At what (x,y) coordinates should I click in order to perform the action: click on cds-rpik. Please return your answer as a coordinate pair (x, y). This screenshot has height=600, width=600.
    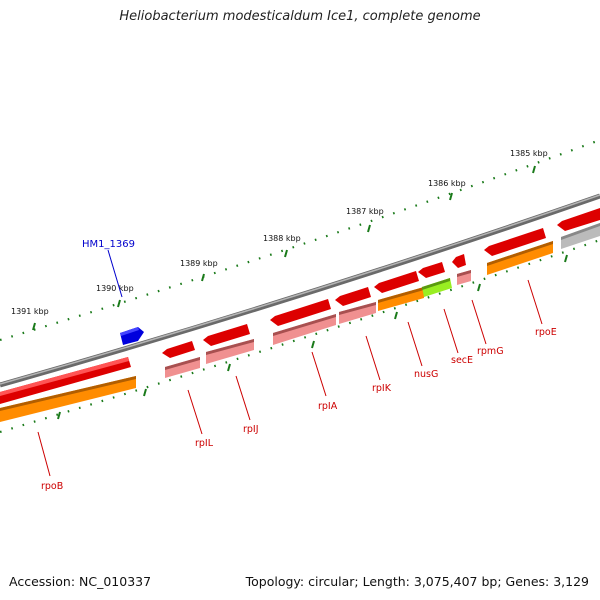
    Looking at the image, I should click on (353, 296).